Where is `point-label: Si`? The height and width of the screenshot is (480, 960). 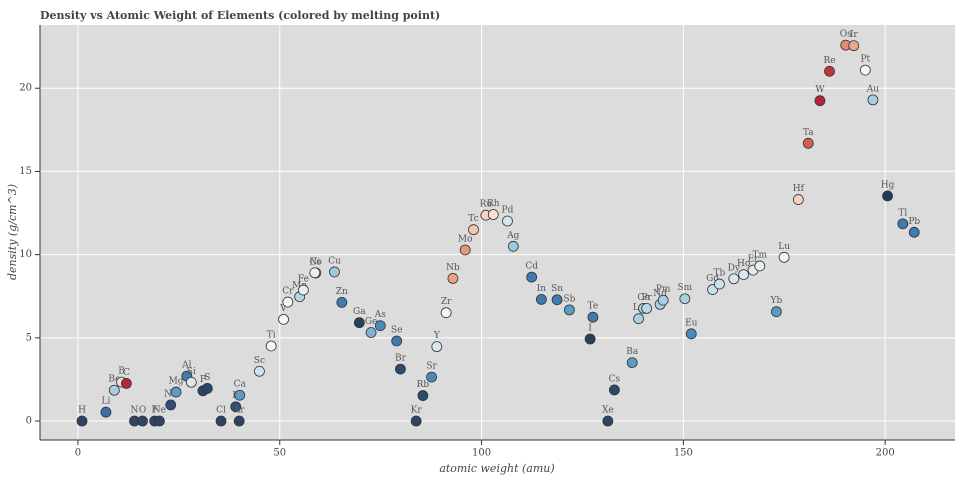
point-label: Si is located at coordinates (191, 372).